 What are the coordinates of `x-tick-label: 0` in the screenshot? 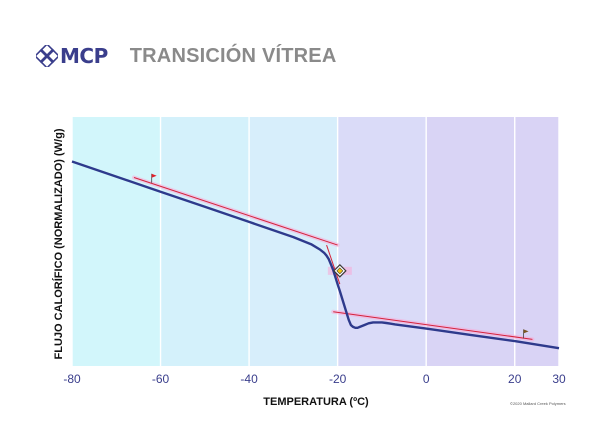 It's located at (426, 379).